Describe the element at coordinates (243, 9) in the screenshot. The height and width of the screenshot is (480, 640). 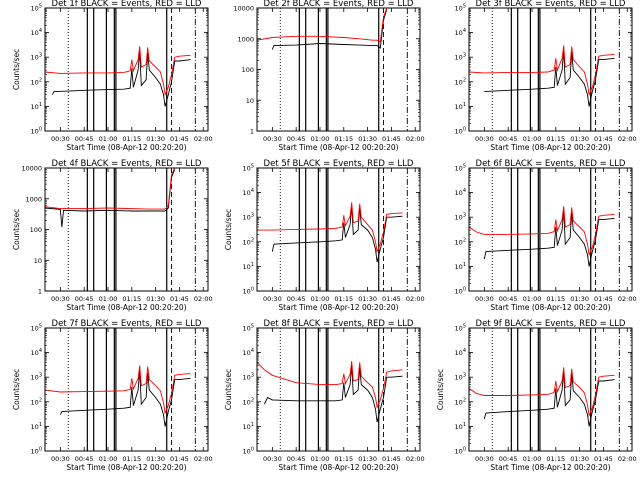
I see `y-tick-label: 10000` at that location.